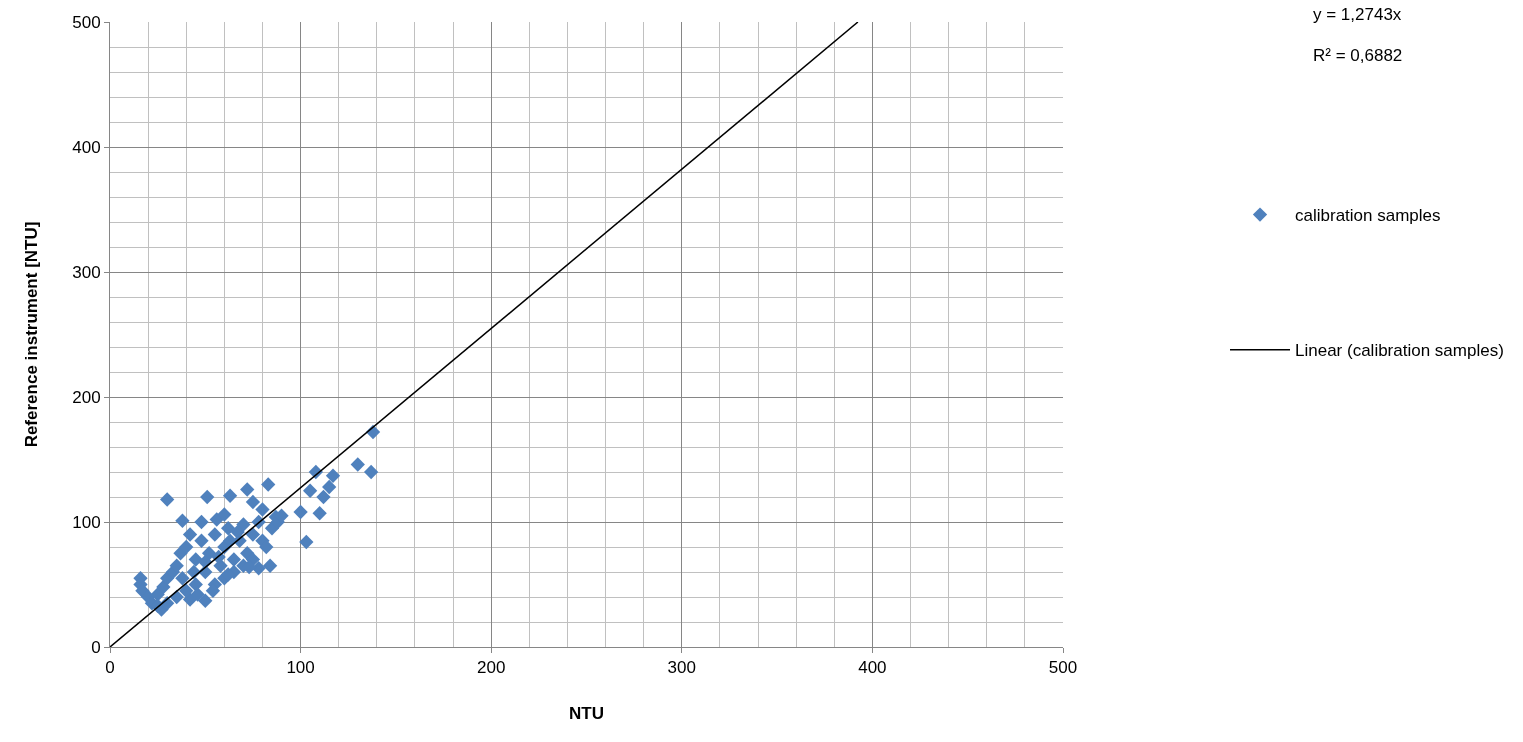  What do you see at coordinates (300, 668) in the screenshot?
I see `x-tick-label: 100` at bounding box center [300, 668].